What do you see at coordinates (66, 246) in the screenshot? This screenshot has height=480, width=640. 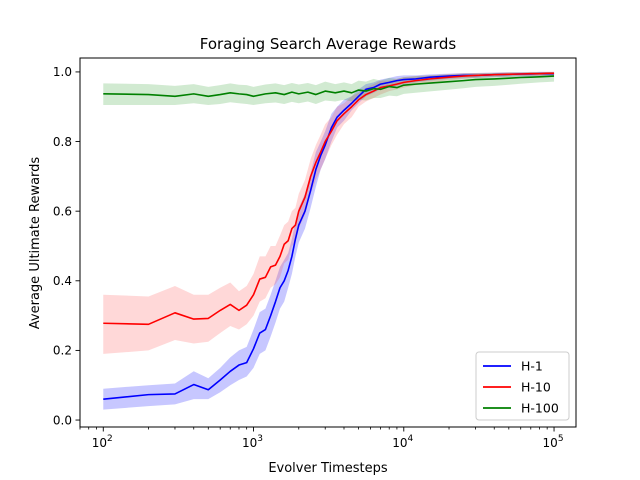 I see `y-axis-ticks: 0.0 0.2 0.4 0.6 0.8 1.0` at bounding box center [66, 246].